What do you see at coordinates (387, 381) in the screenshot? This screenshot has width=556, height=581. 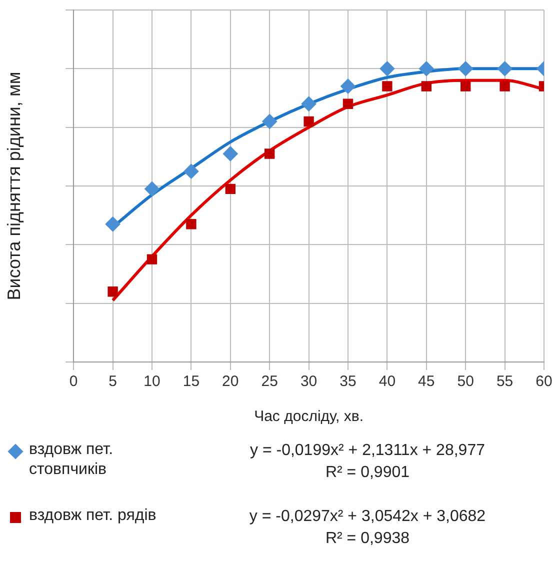 I see `x-tick-label: 40` at bounding box center [387, 381].